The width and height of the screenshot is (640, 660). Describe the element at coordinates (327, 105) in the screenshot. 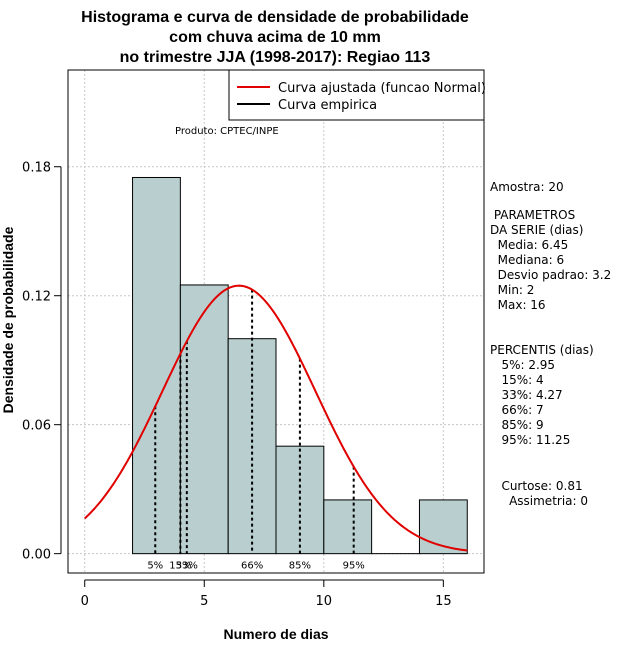

I see `legend-empirical-label: Curva empirica` at that location.